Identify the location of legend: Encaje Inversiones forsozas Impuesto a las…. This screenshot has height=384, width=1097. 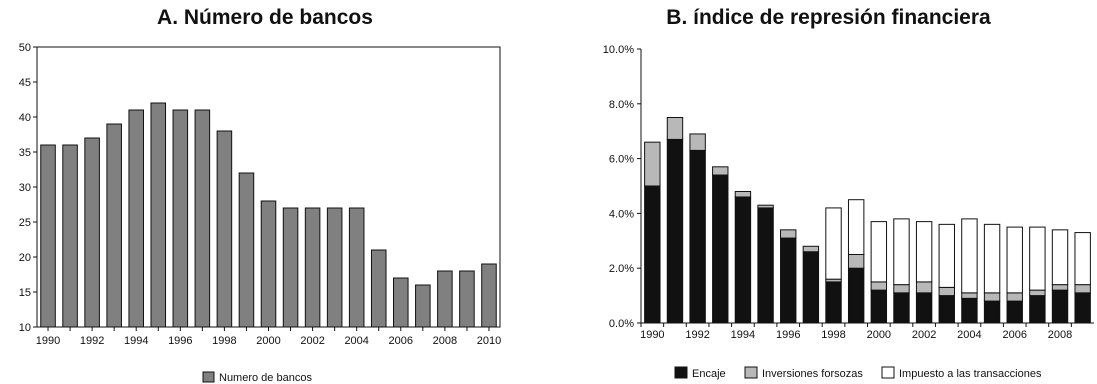
(858, 373).